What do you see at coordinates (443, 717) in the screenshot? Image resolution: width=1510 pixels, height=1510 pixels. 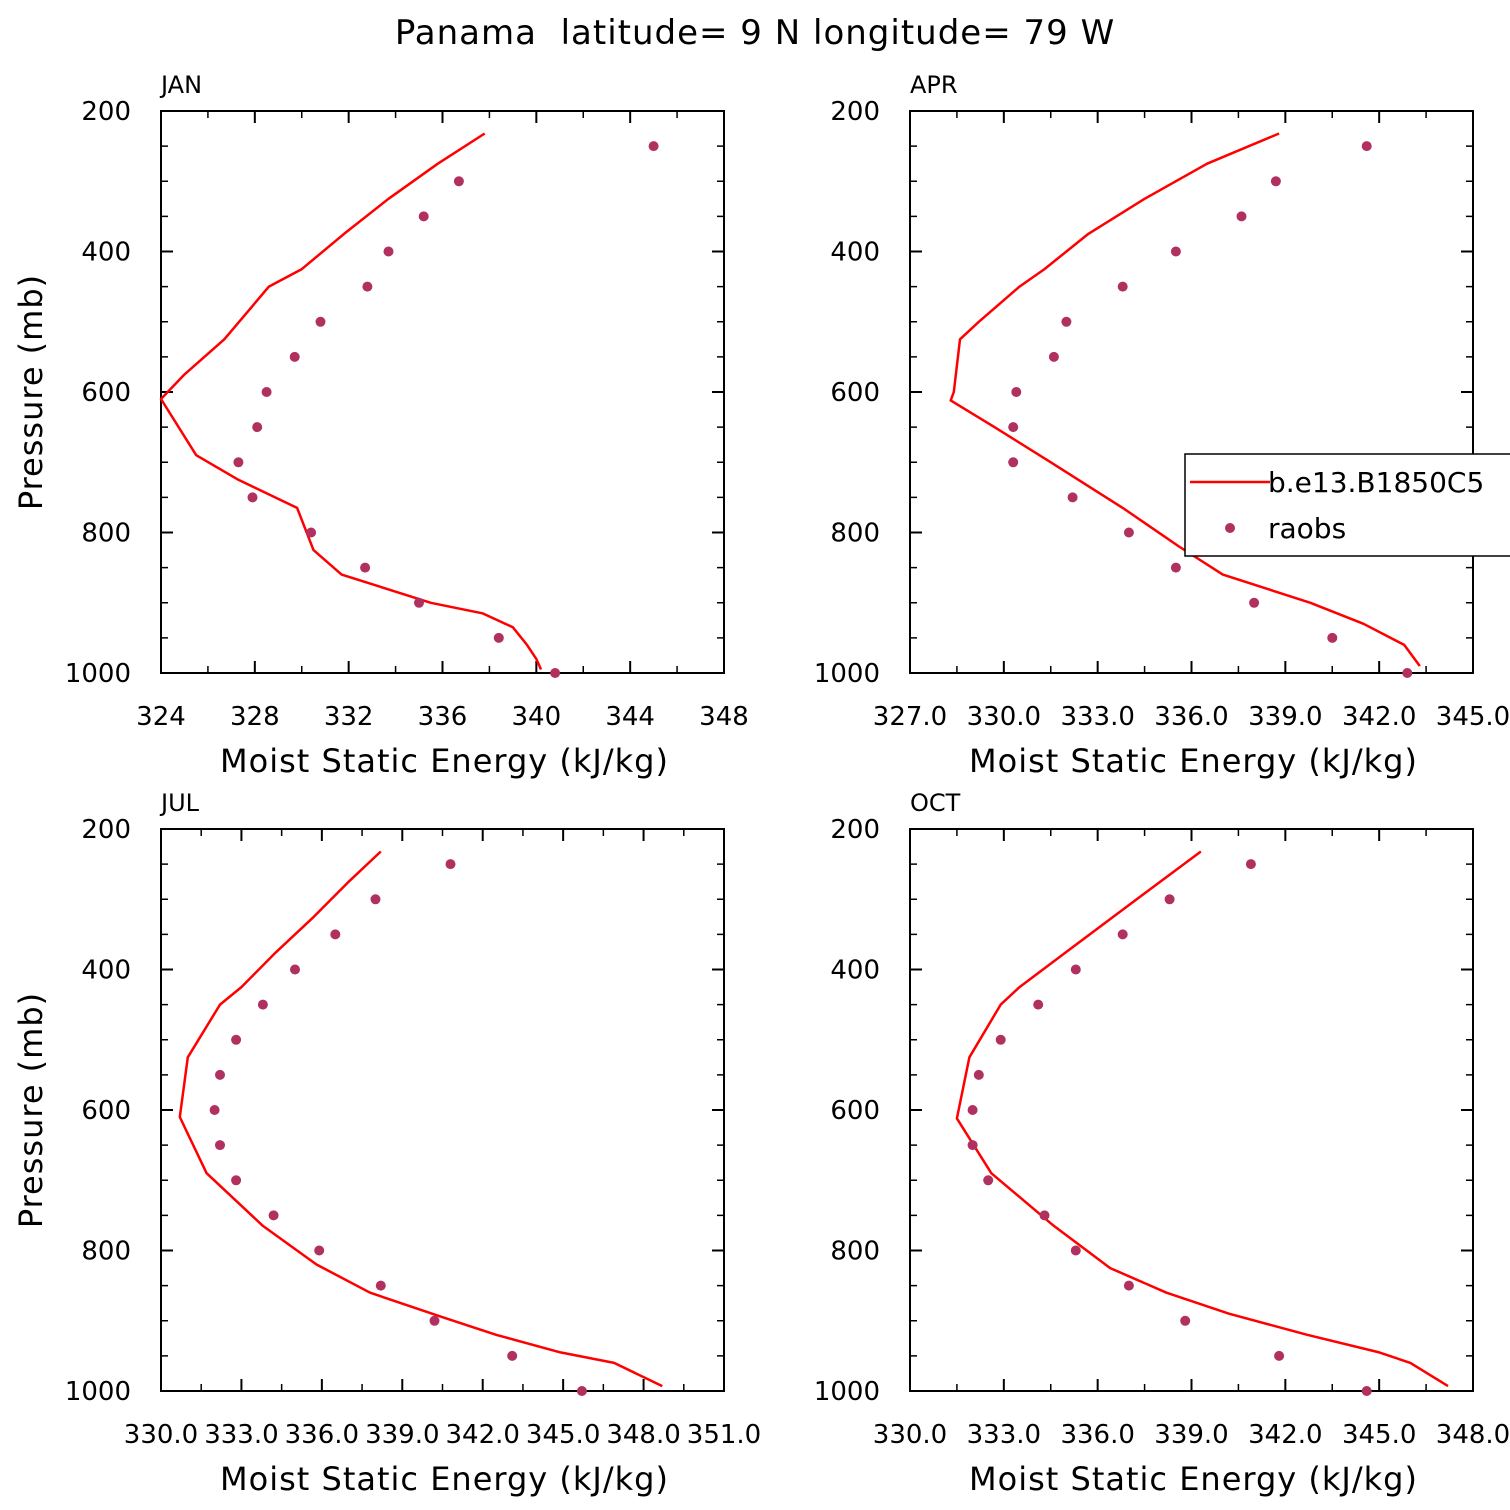 I see `x-tick-label: 336` at bounding box center [443, 717].